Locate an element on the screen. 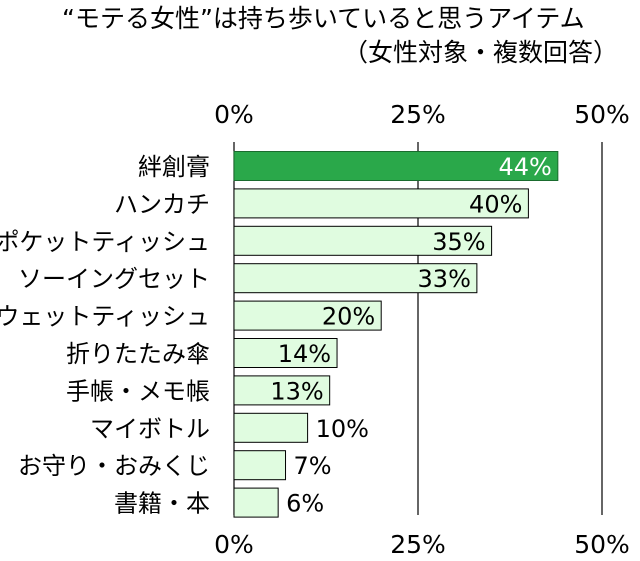  value-label: 33% is located at coordinates (444, 279).